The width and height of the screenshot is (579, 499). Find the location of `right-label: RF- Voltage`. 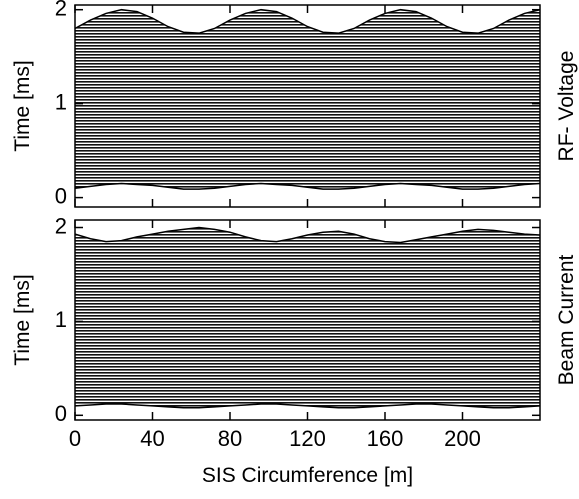

right-label: RF- Voltage is located at coordinates (566, 106).